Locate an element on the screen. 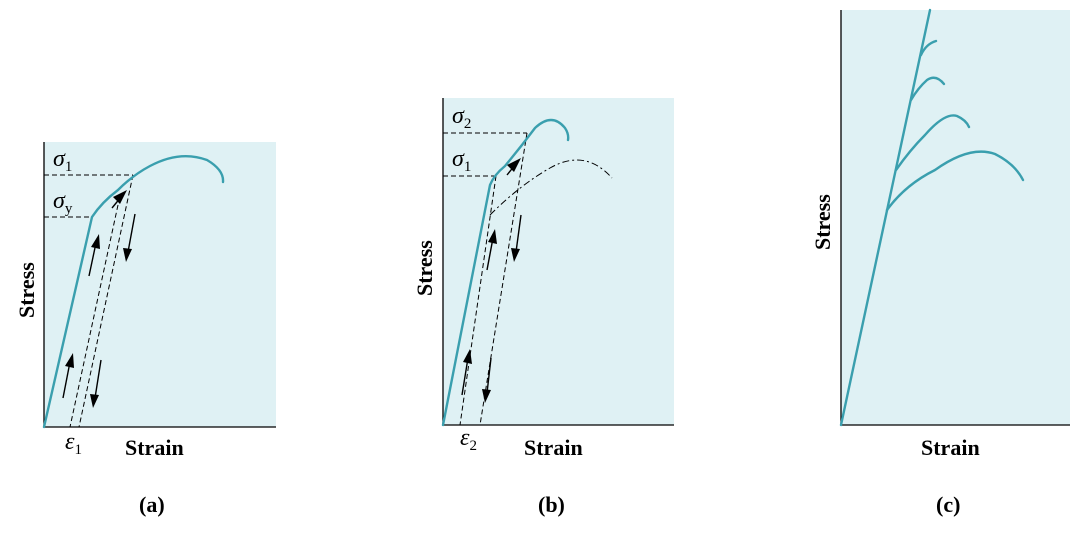 This screenshot has width=1092, height=534. panel-b-loading-arrow-low is located at coordinates (466, 372).